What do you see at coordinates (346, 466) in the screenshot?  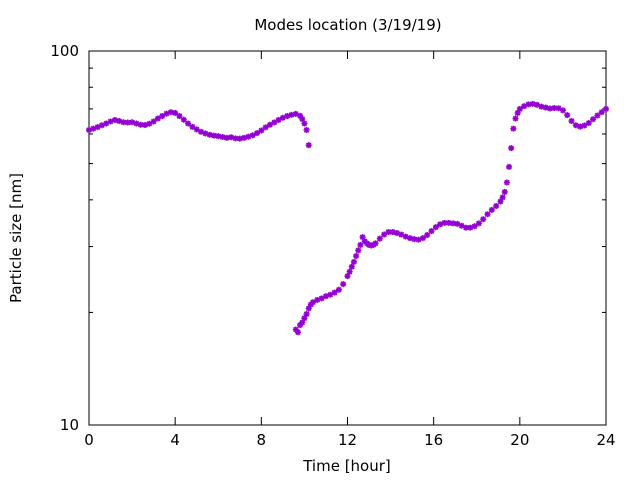 I see `x-axis-label: Time [hour]` at bounding box center [346, 466].